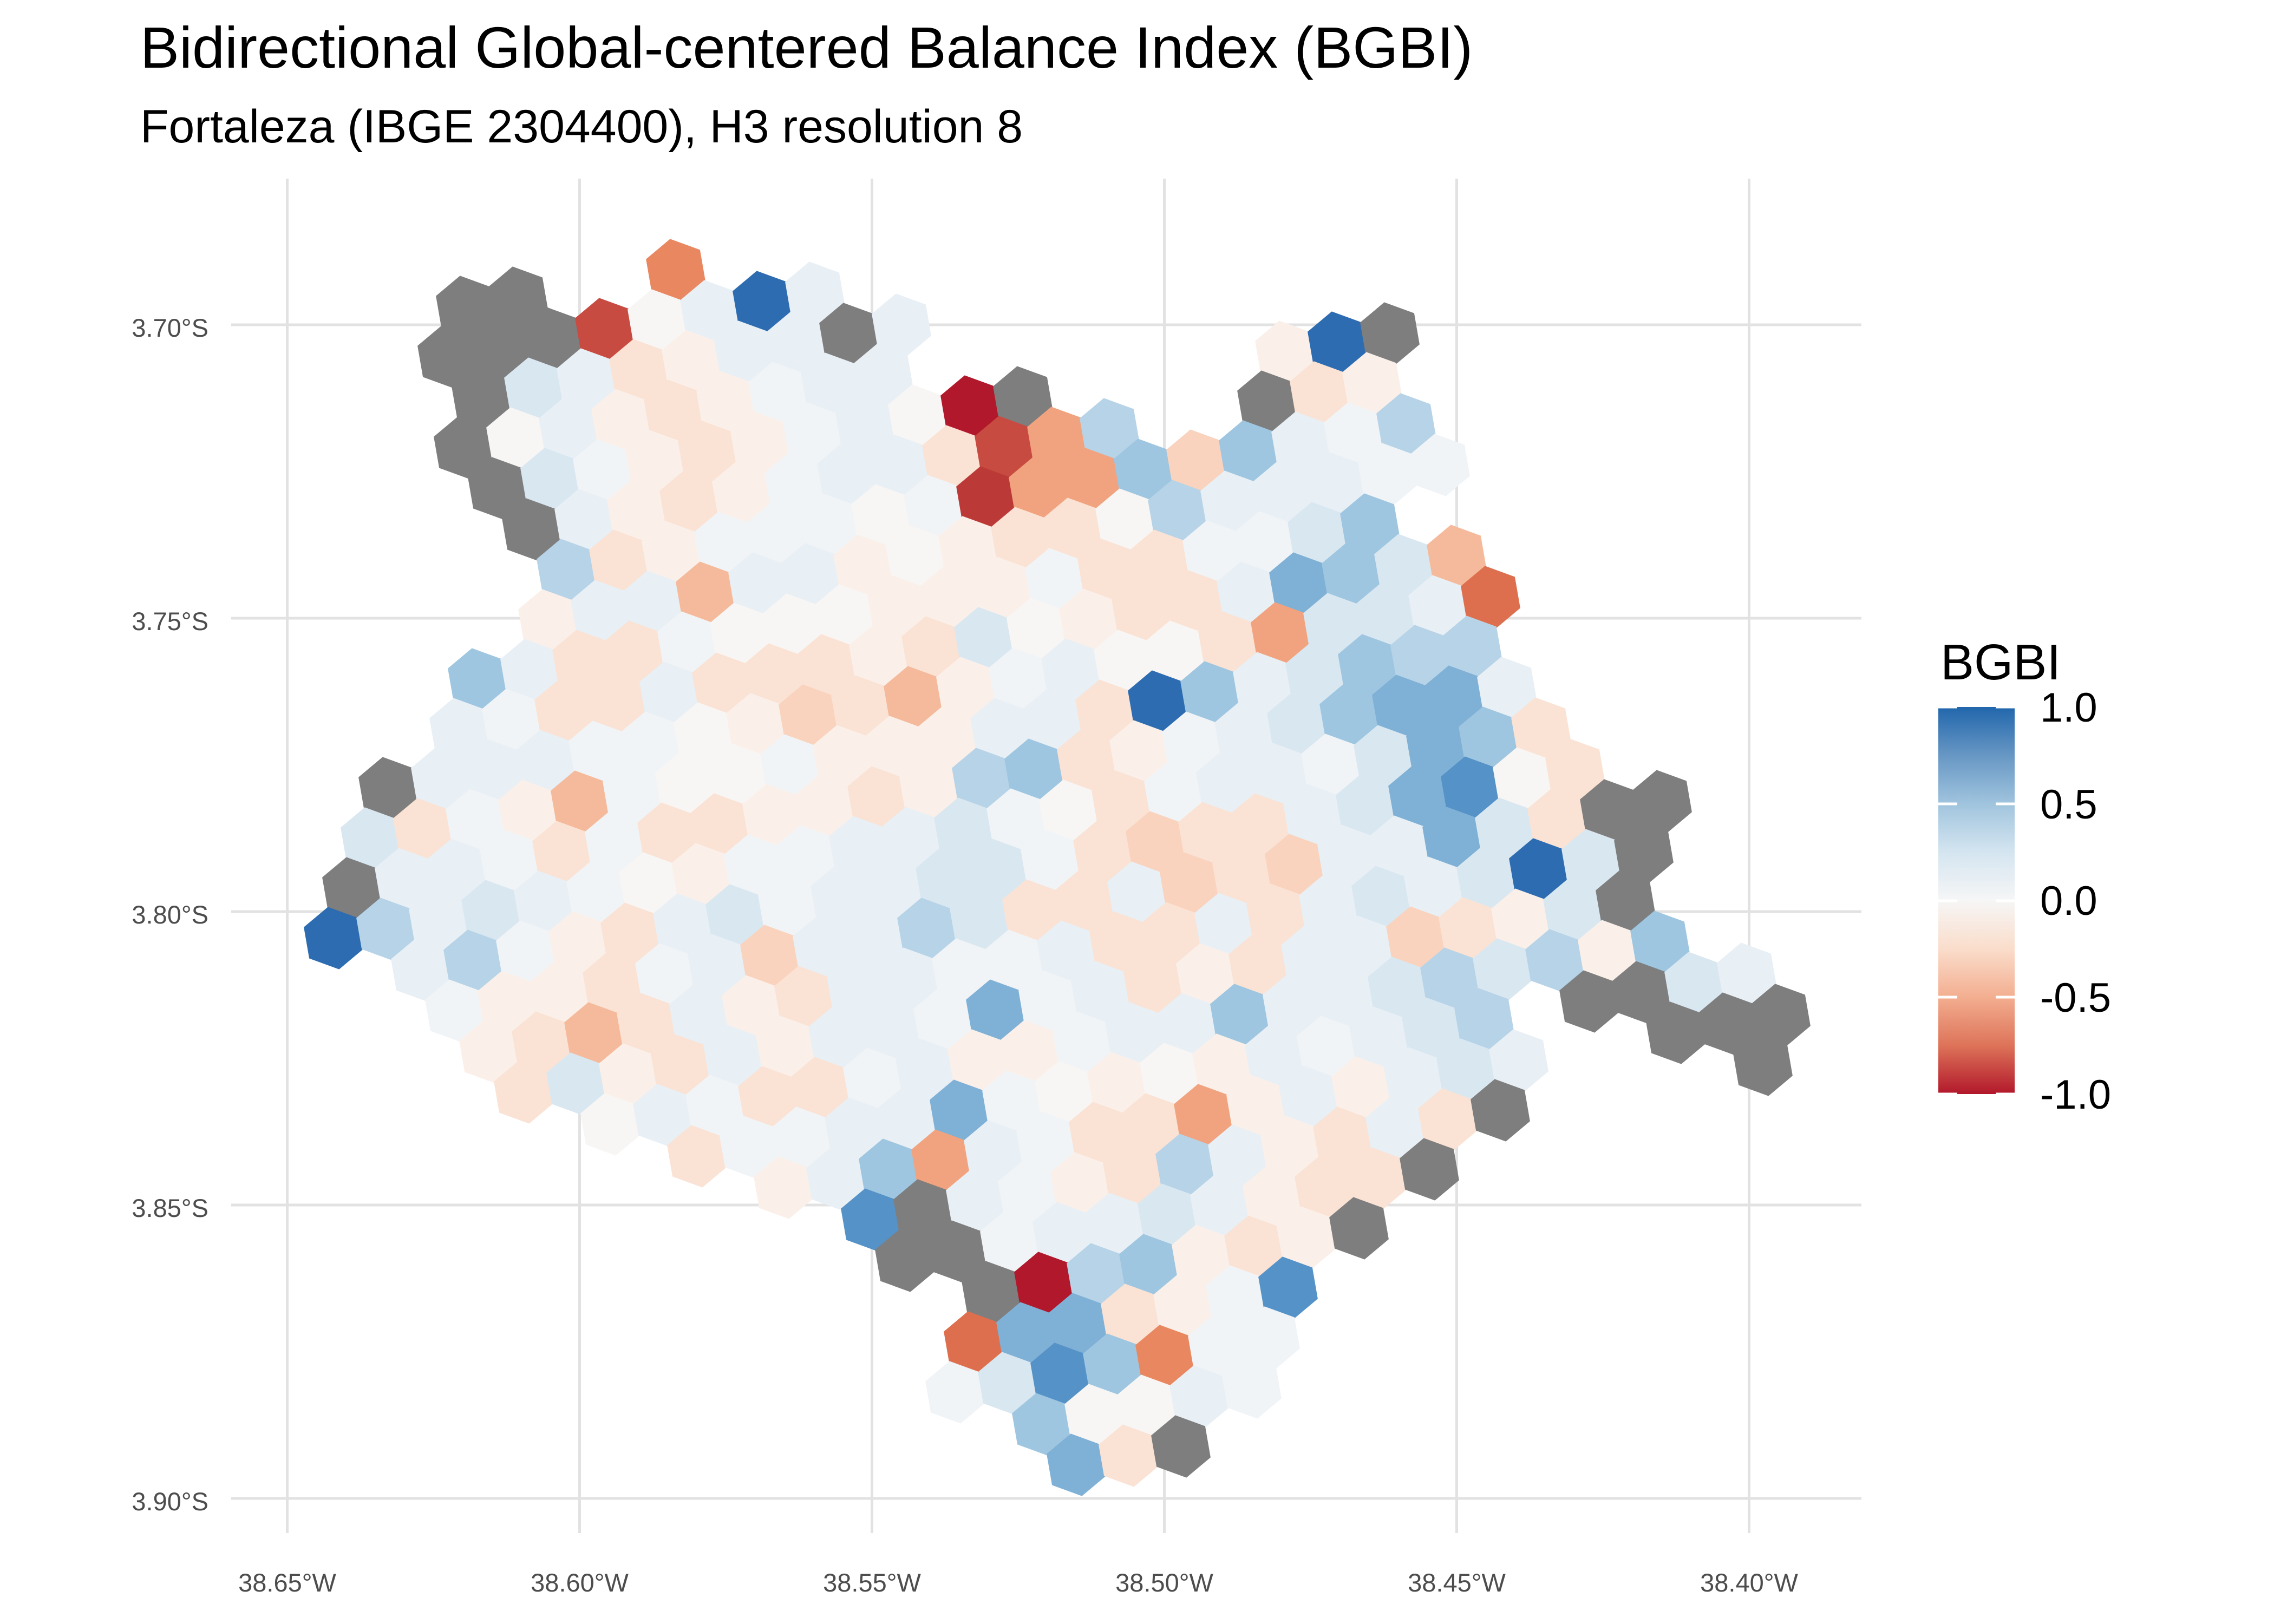  I want to click on svg-text: BGBI, so click(2001, 662).